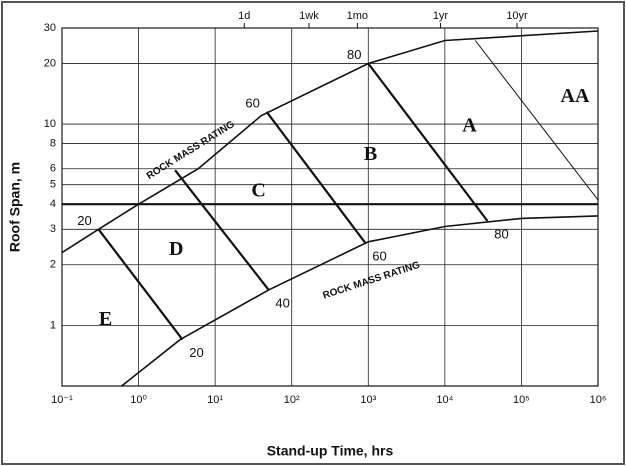 The height and width of the screenshot is (466, 626). Describe the element at coordinates (521, 400) in the screenshot. I see `x-tick-label: 10⁵` at that location.